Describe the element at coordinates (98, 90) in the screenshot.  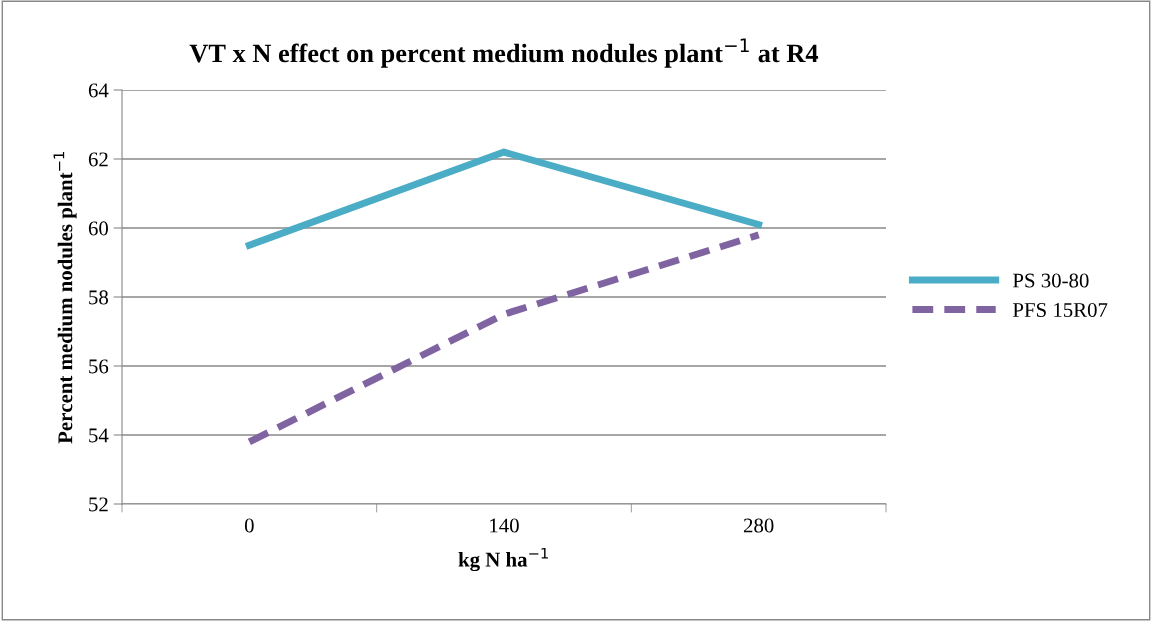
I see `y-tick-label: 64` at that location.